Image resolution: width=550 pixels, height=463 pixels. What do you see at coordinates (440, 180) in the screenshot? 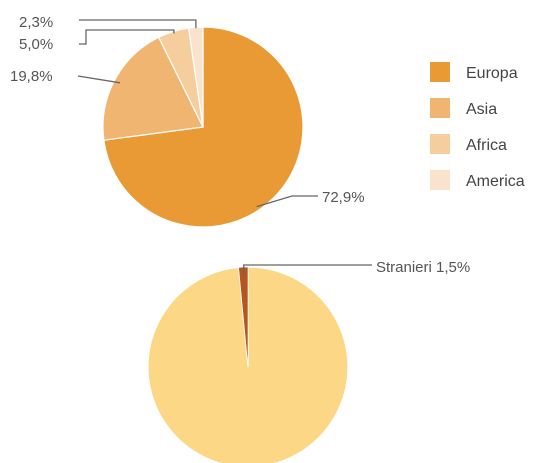
I see `legend-swatch-america` at bounding box center [440, 180].